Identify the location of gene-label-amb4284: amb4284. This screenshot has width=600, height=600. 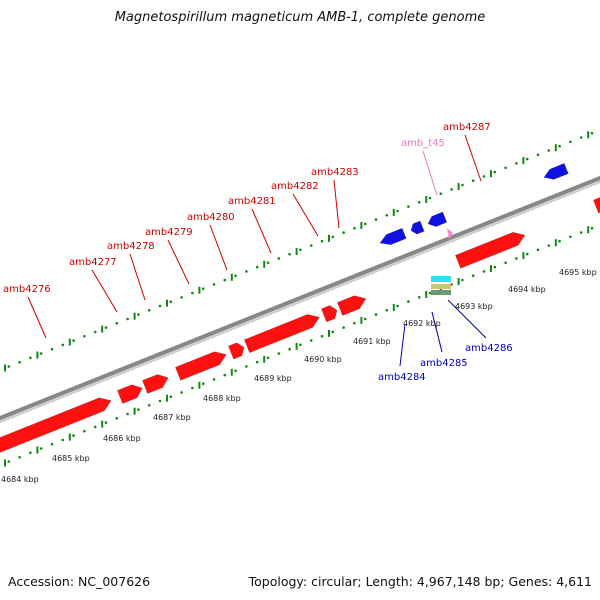
(402, 377).